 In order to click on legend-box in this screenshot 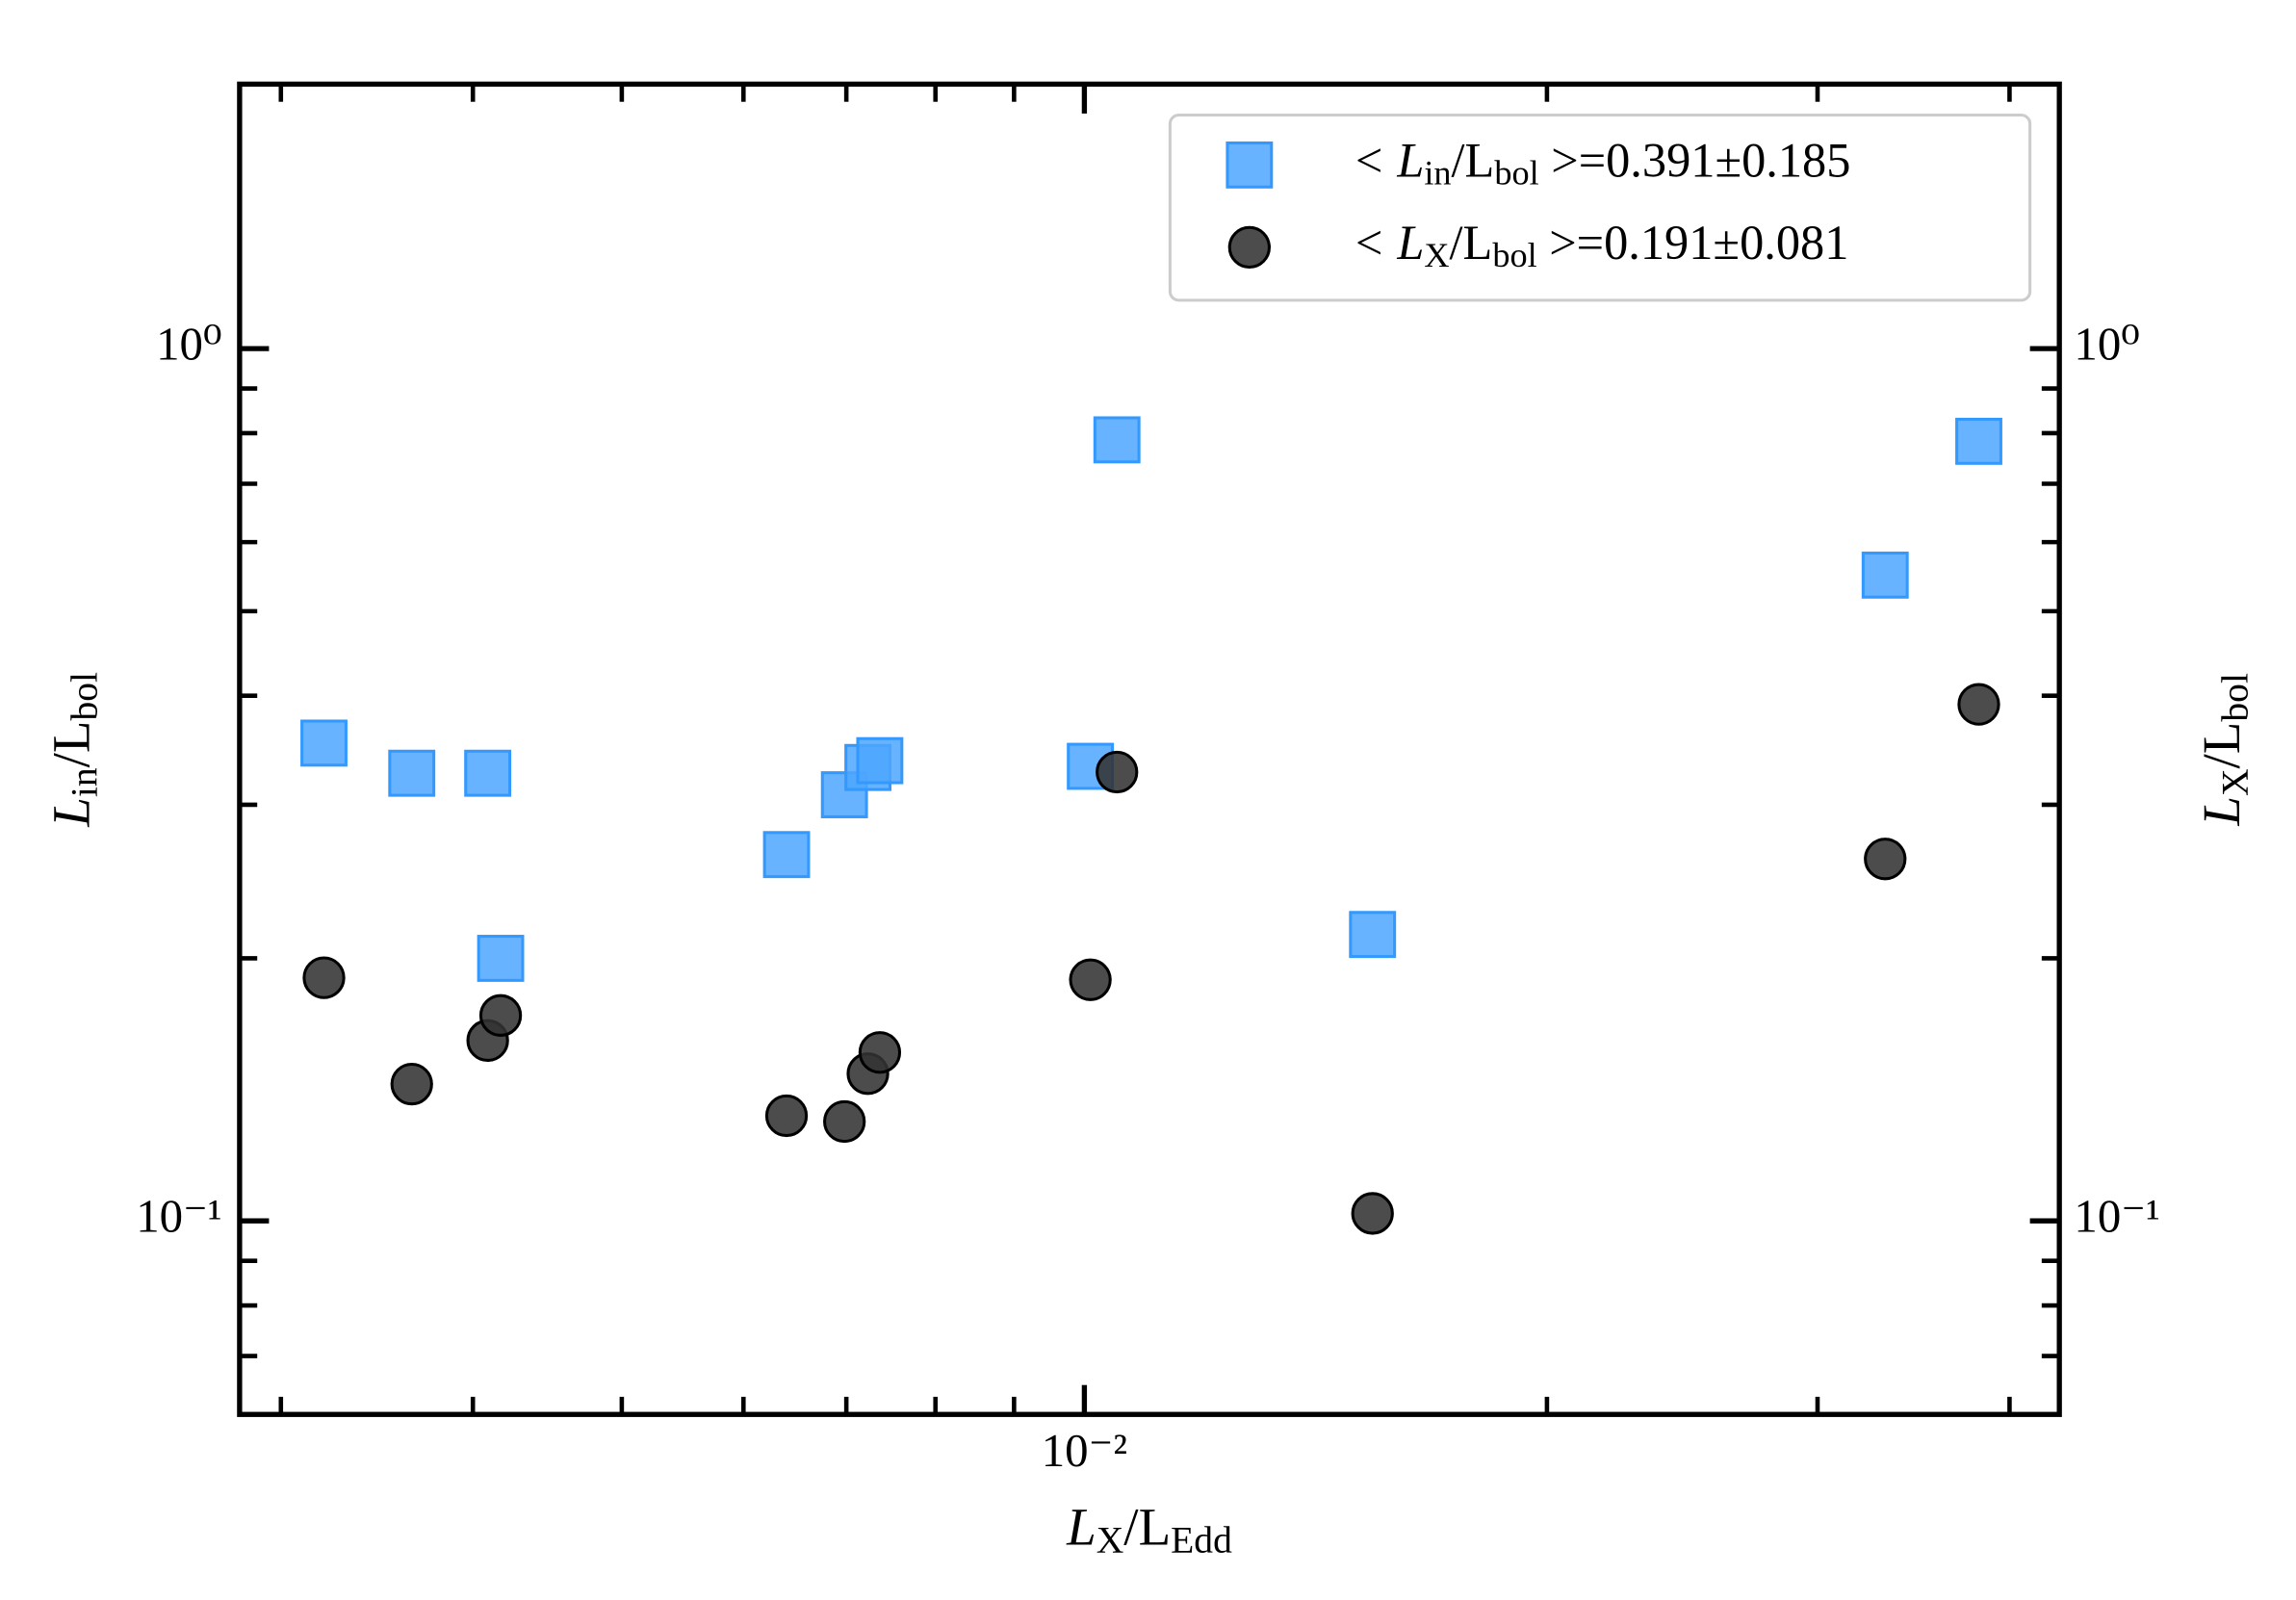, I will do `click(1600, 207)`.